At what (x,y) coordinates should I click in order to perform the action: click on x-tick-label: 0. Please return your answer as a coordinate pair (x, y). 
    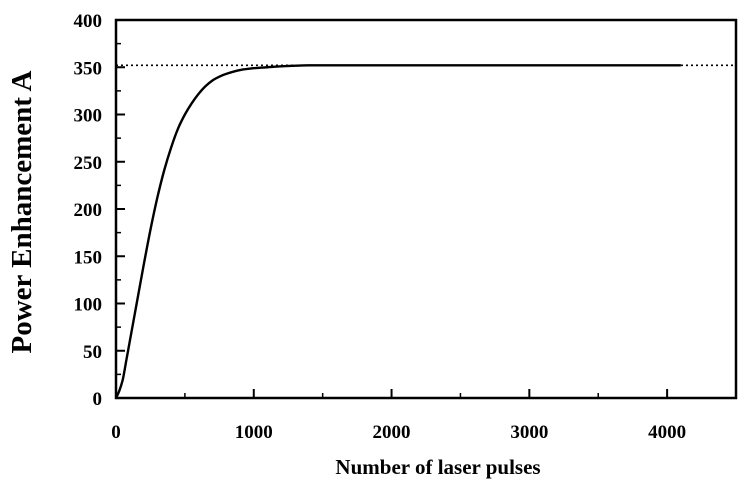
    Looking at the image, I should click on (116, 432).